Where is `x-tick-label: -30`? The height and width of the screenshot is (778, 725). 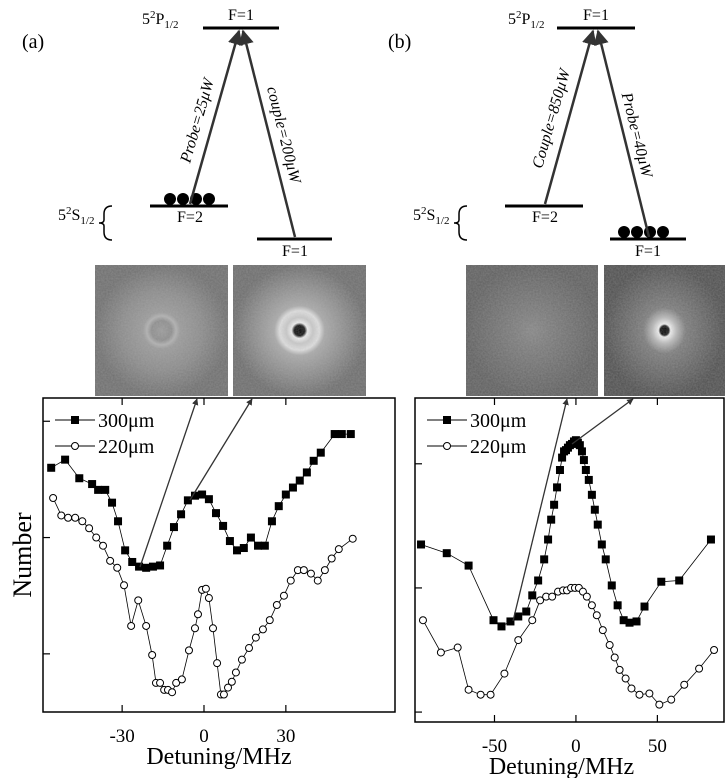
x-tick-label: -30 is located at coordinates (121, 736).